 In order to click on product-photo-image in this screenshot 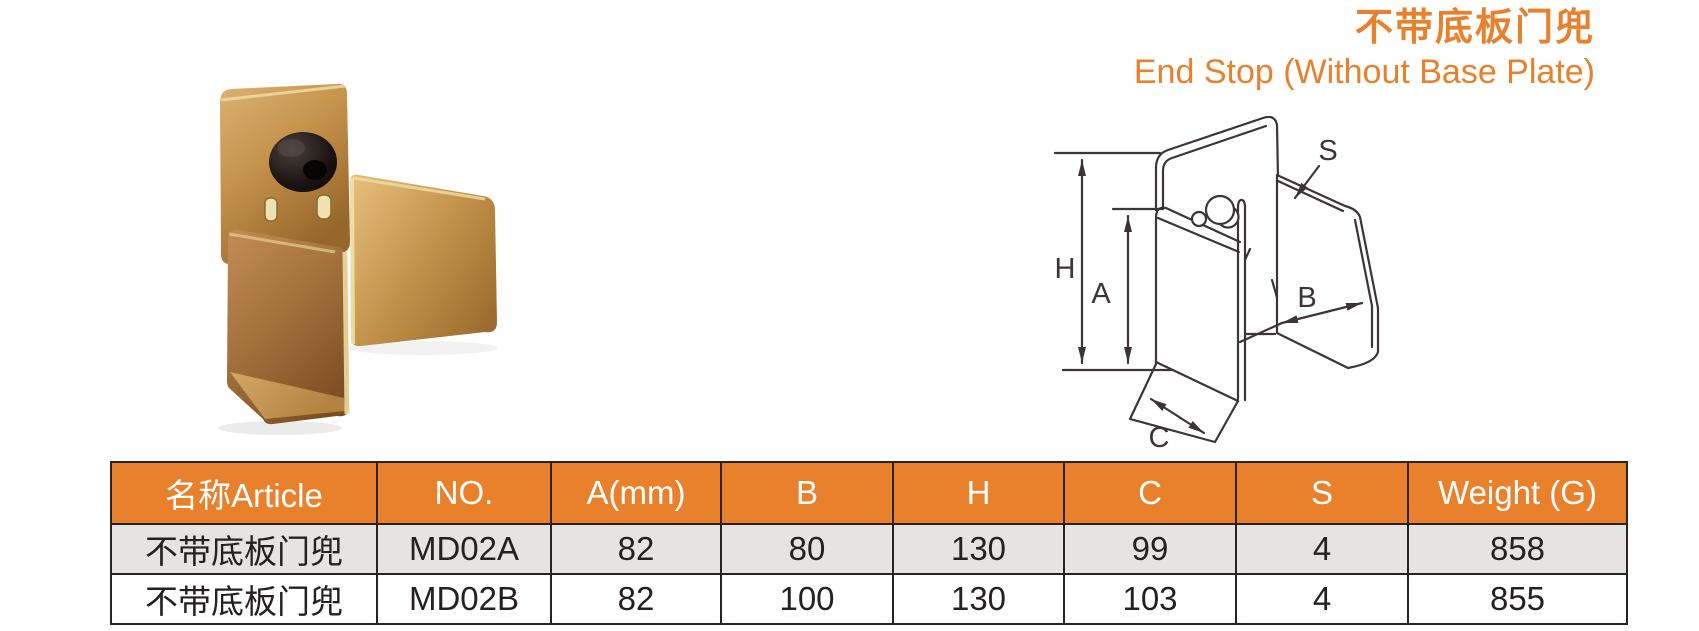, I will do `click(358, 259)`.